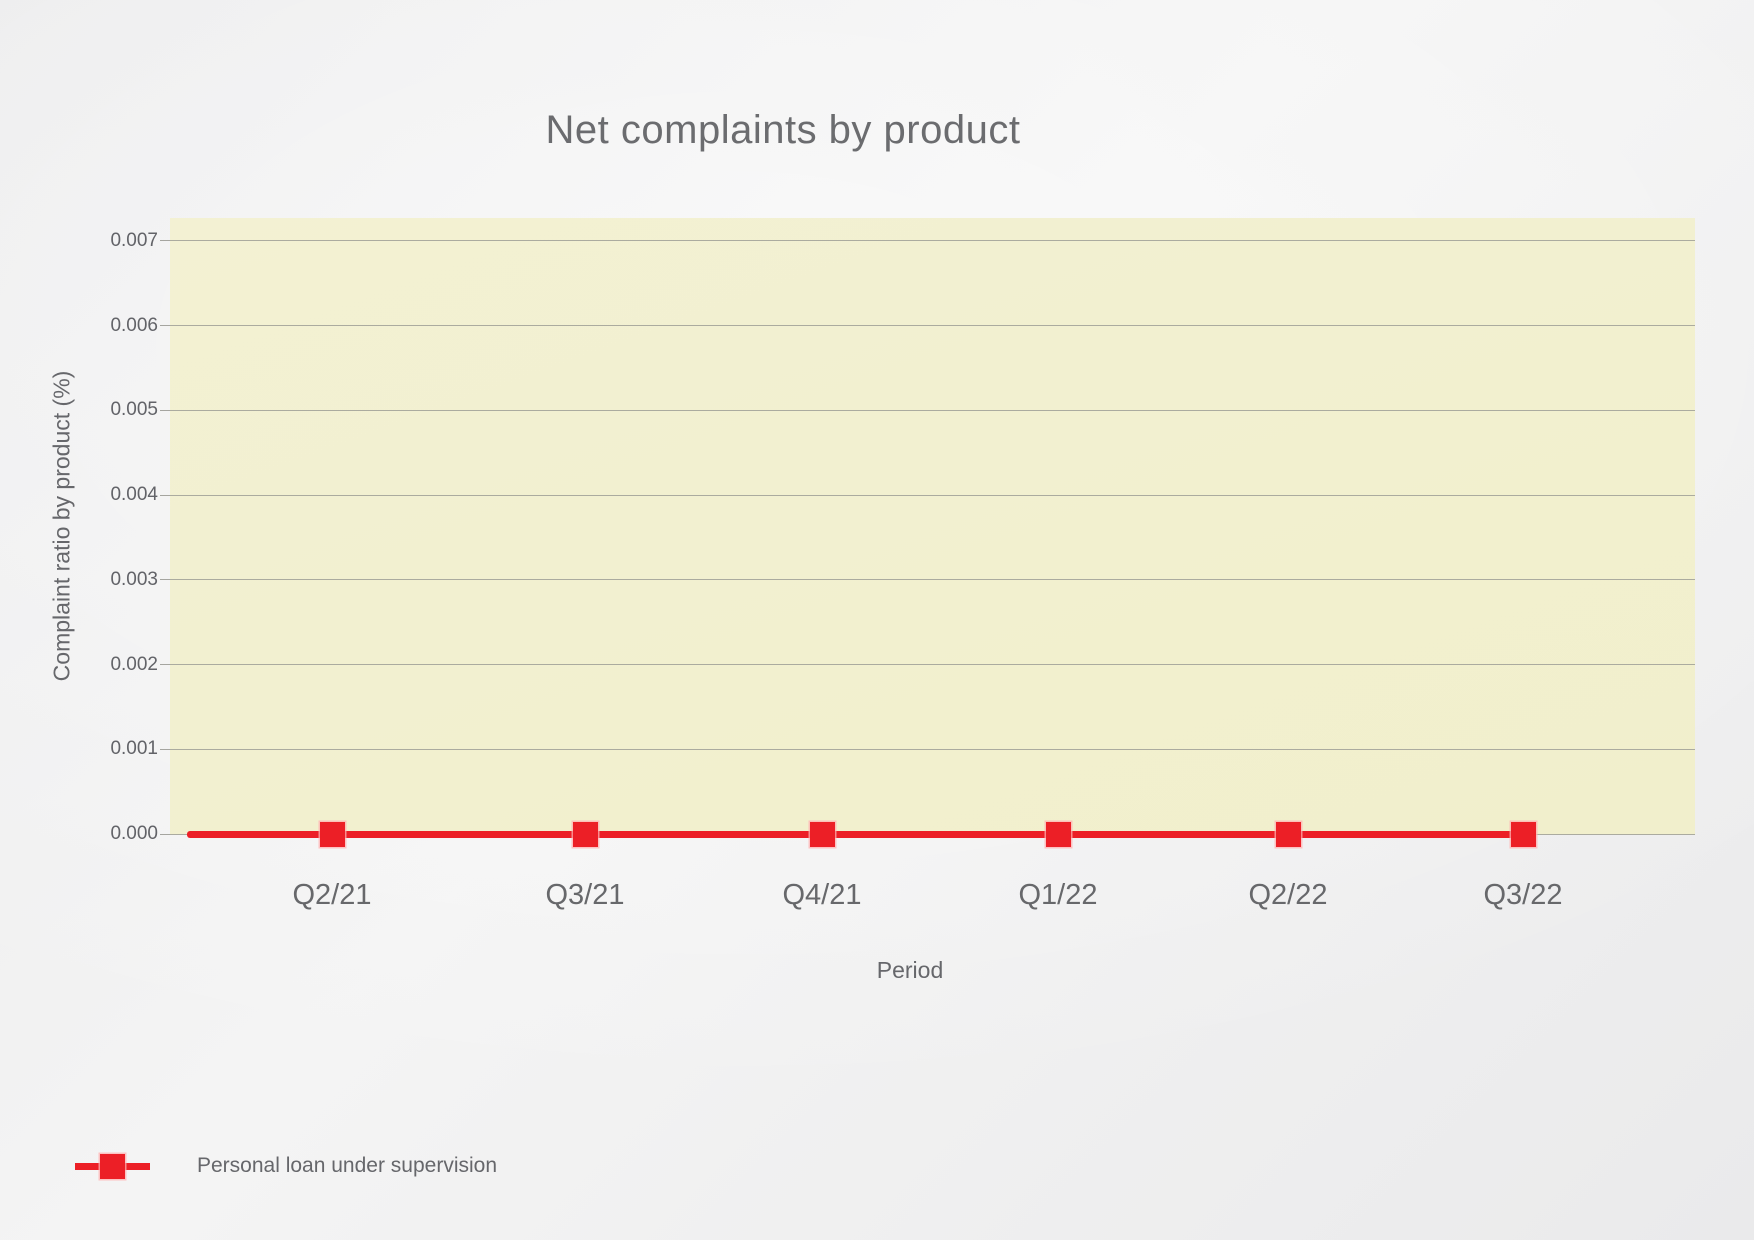 The width and height of the screenshot is (1754, 1240). Describe the element at coordinates (134, 749) in the screenshot. I see `y-tick-label: 0.001` at that location.